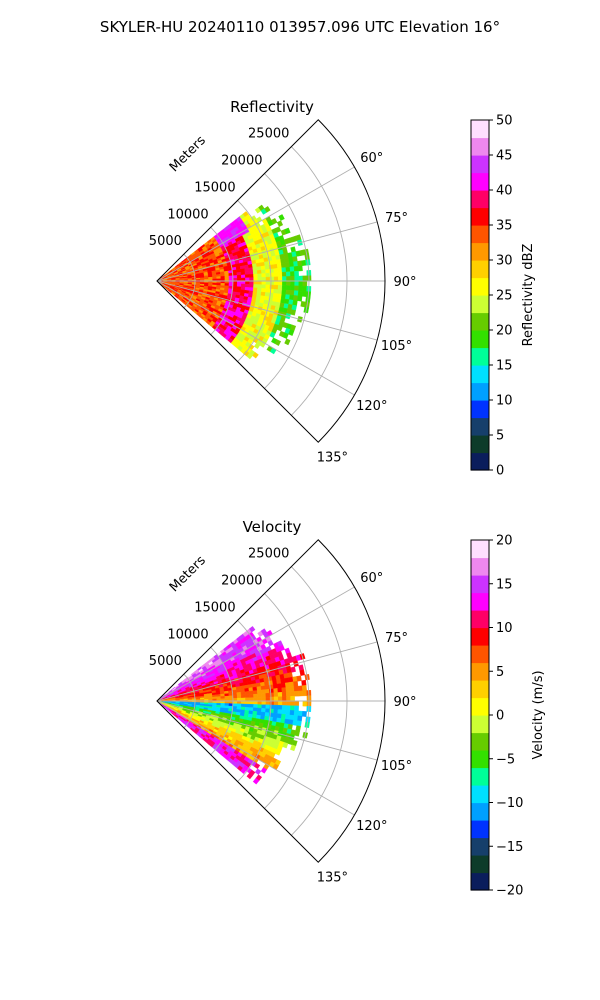 The width and height of the screenshot is (600, 1000). What do you see at coordinates (504, 366) in the screenshot?
I see `colorbar-tick-label: 15` at bounding box center [504, 366].